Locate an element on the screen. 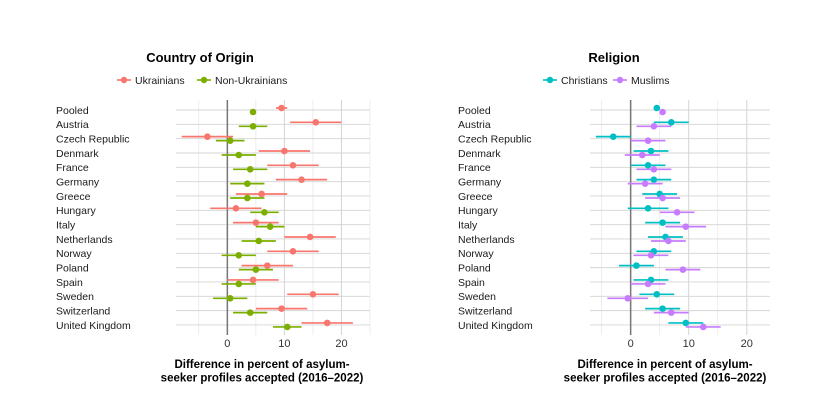 This screenshot has height=420, width=840. series-muslims is located at coordinates (664, 219).